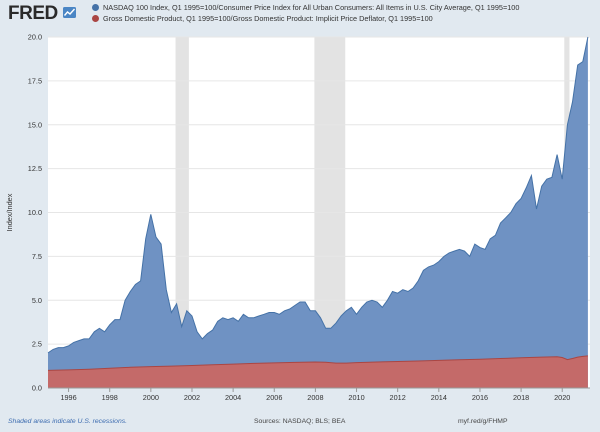 The width and height of the screenshot is (600, 432). What do you see at coordinates (95, 7) in the screenshot?
I see `legend-marker-nasdaq` at bounding box center [95, 7].